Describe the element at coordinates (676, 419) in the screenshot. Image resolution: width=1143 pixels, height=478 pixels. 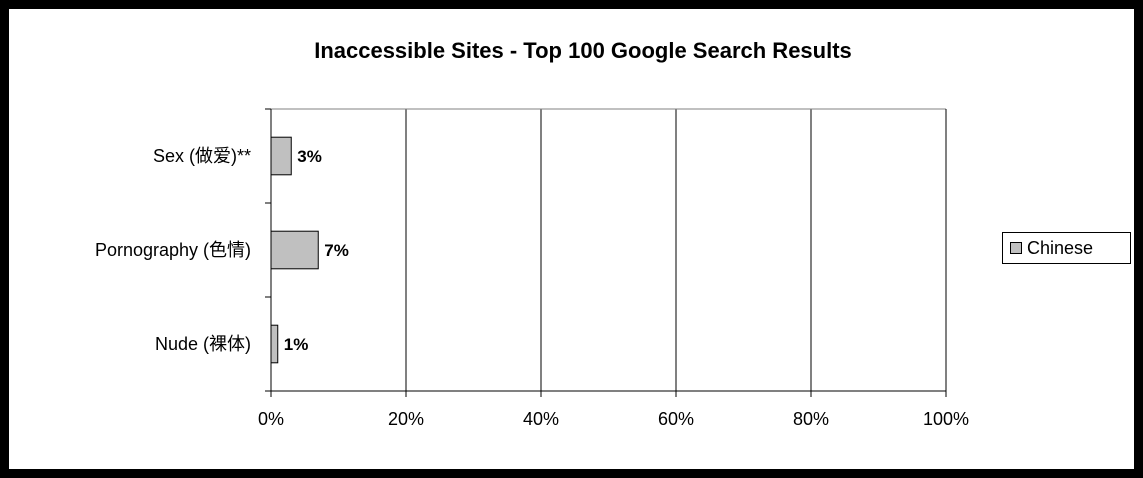
I see `x-tick-label: 60%` at that location.